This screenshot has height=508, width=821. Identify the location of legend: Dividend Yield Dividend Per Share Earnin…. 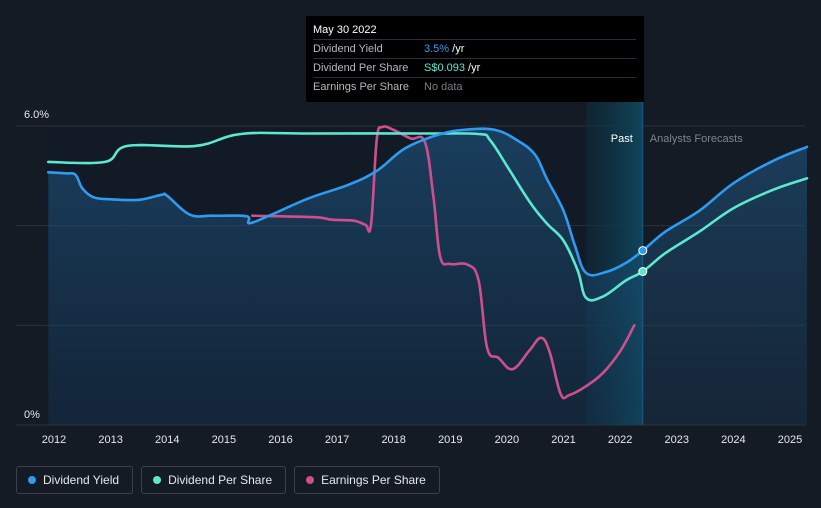
(228, 480).